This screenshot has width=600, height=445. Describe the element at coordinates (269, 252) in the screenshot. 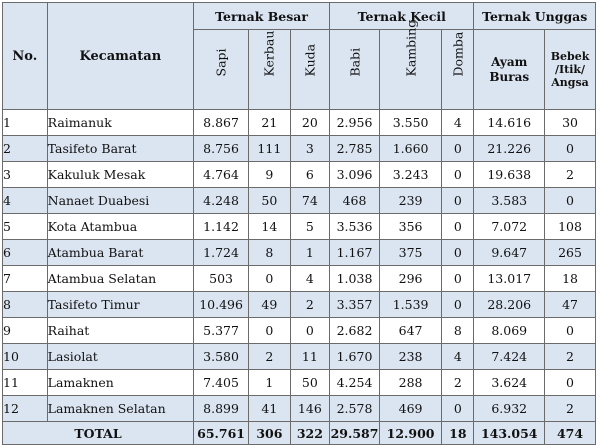

I see `cell-kerbau: 8` at that location.